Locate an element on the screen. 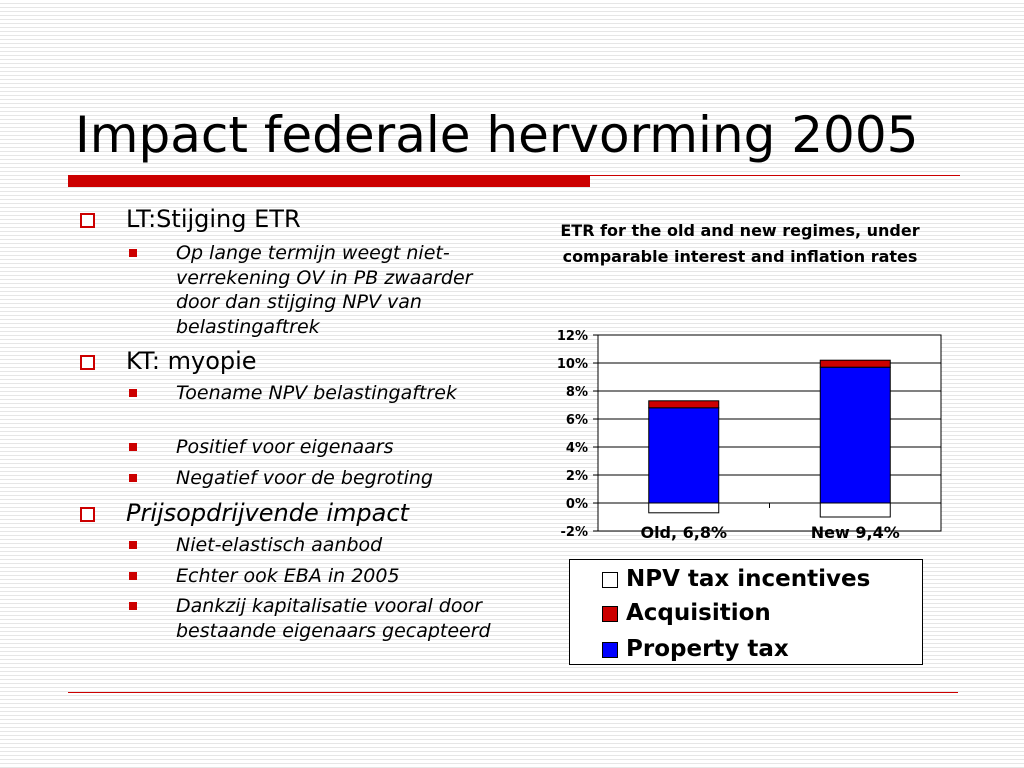  bullet-text: Prijsopdrijvende impact is located at coordinates (267, 513).